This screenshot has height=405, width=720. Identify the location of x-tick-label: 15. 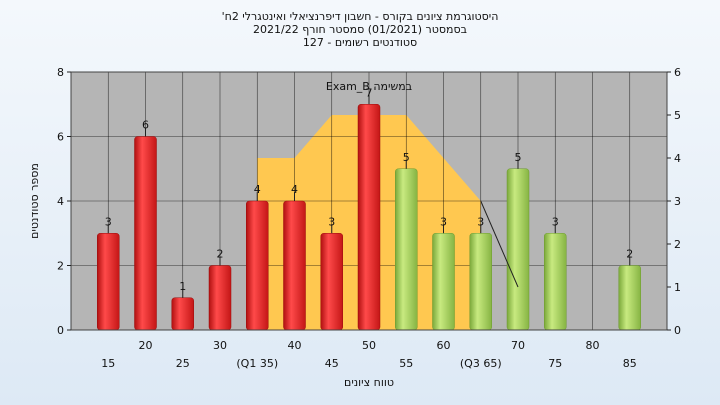
(108, 363).